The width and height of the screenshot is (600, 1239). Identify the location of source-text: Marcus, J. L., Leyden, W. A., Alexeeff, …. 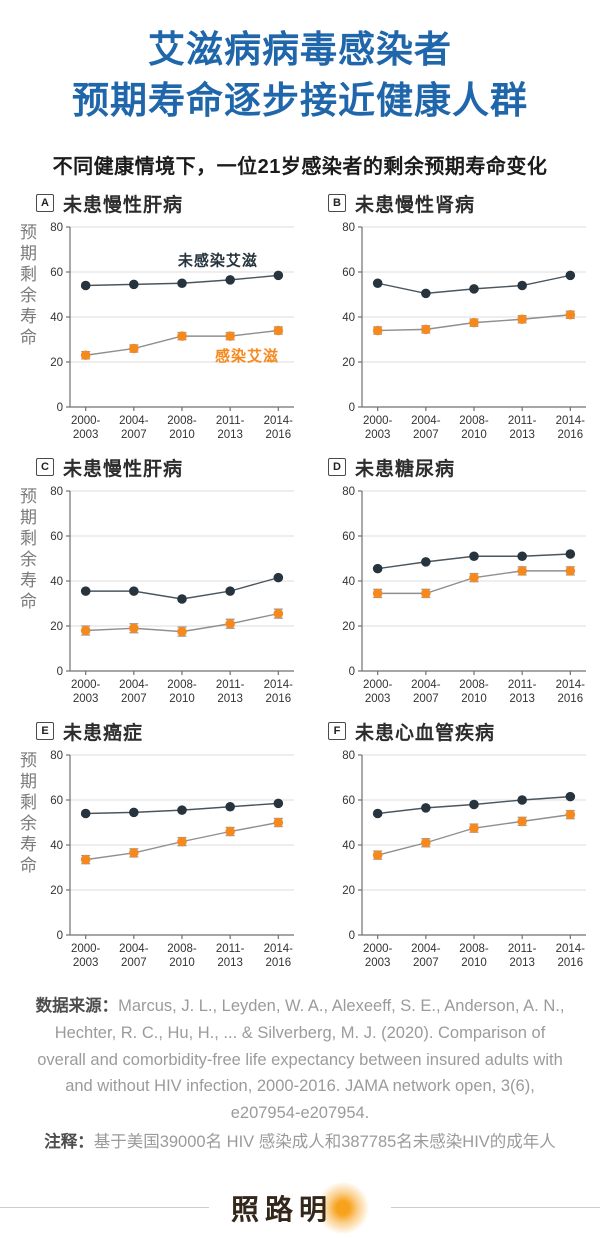
(301, 1059).